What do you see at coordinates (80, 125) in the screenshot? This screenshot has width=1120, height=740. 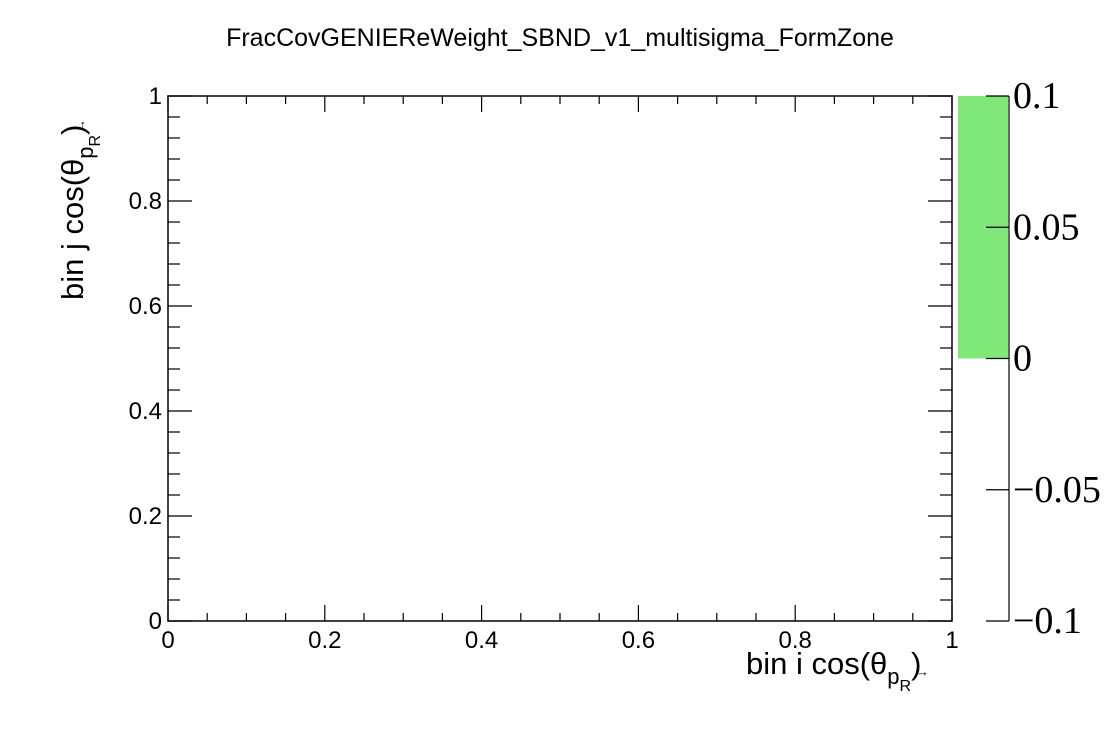 I see `y-axis-title-vec-arrow: →` at bounding box center [80, 125].